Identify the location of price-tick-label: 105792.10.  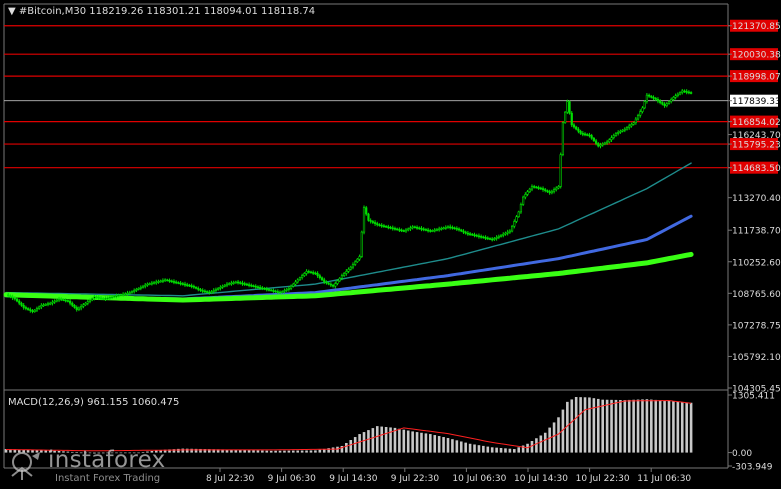
(756, 358).